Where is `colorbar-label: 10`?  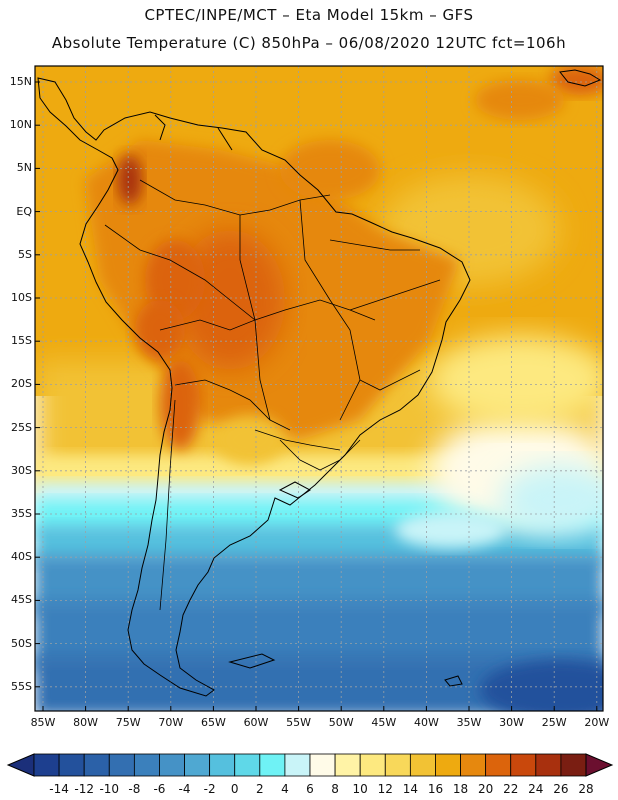
colorbar-label: 10 is located at coordinates (360, 789).